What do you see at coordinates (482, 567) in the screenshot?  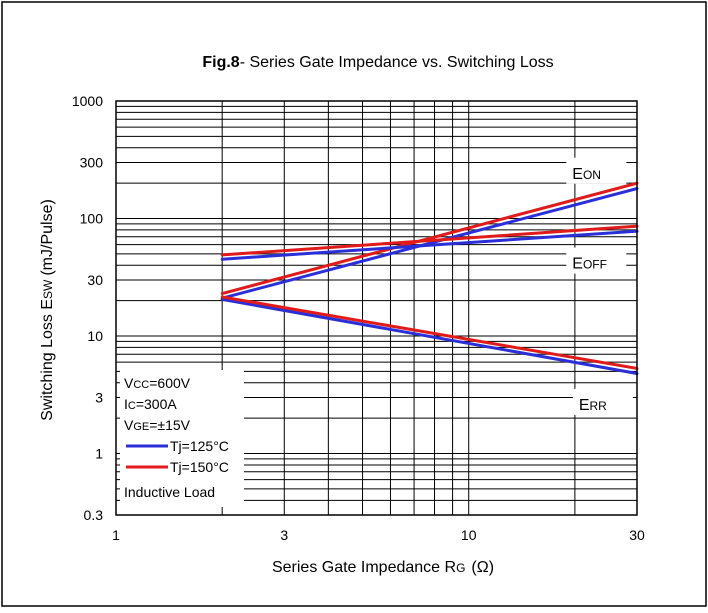 I see `x-axis-label-unit: (Ω)` at bounding box center [482, 567].